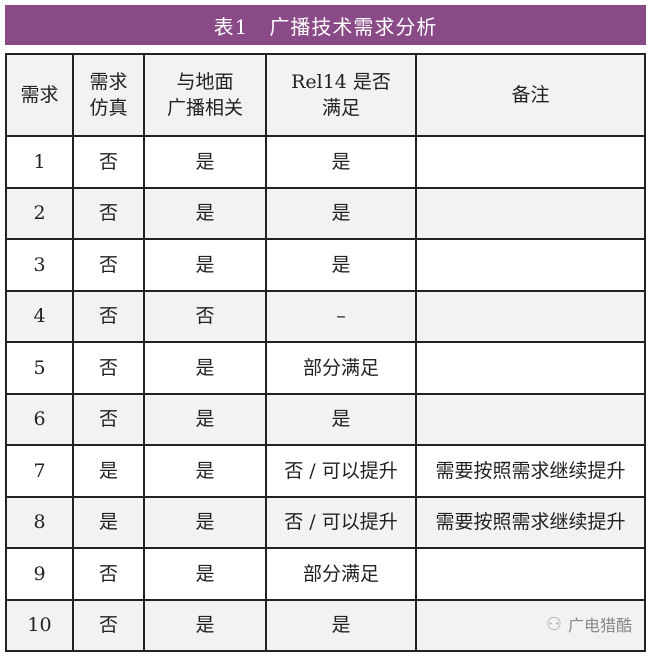  What do you see at coordinates (39, 368) in the screenshot?
I see `table-cell: 5` at bounding box center [39, 368].